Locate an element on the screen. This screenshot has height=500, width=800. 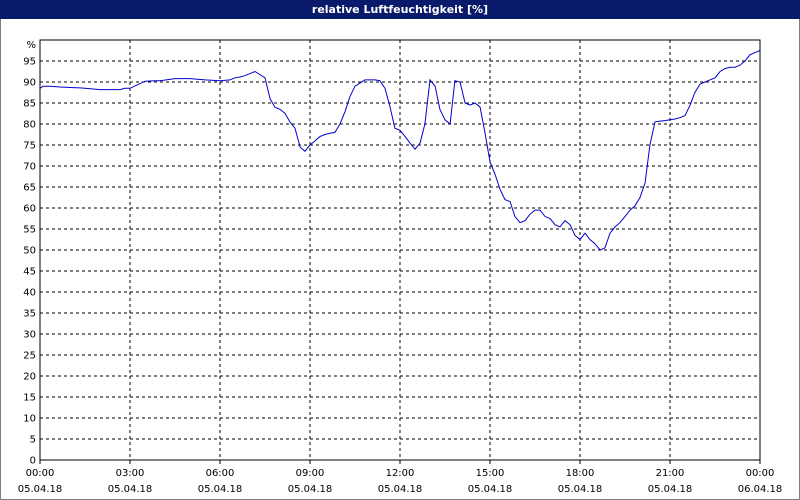
y-tick-label: 60 is located at coordinates (29, 209).